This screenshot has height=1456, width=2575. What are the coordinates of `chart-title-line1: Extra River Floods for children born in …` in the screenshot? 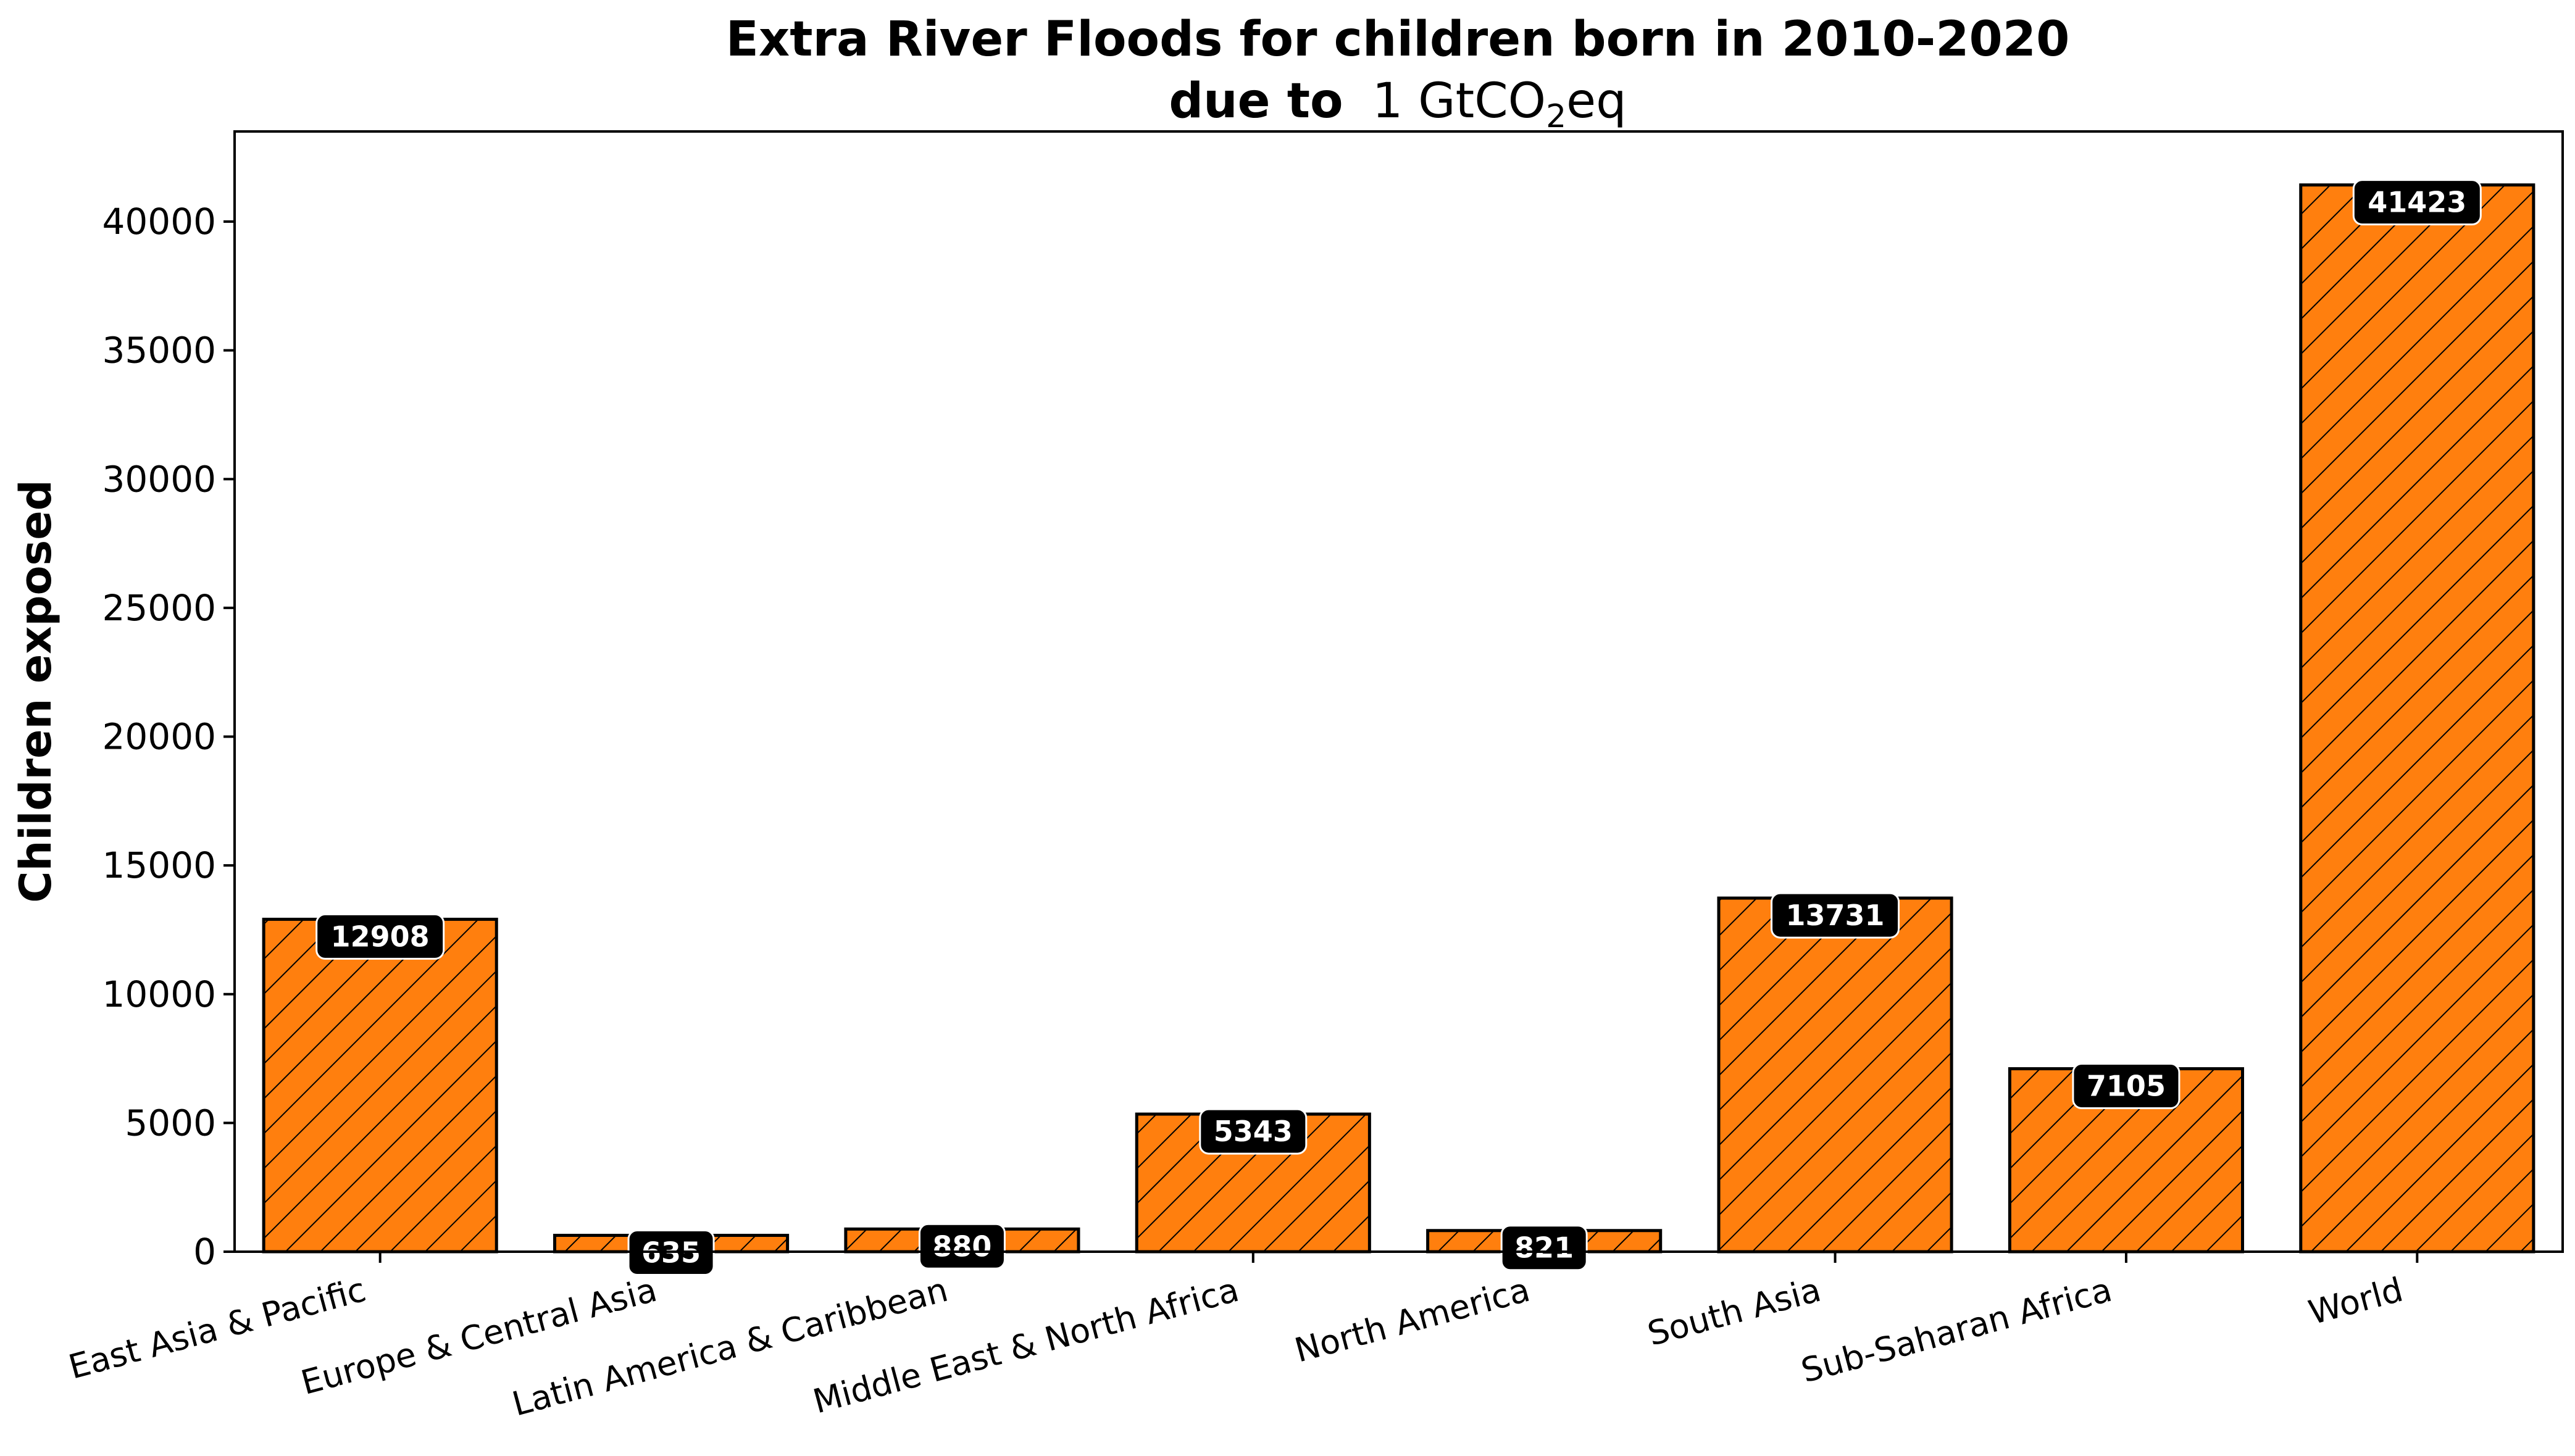 It's located at (1398, 39).